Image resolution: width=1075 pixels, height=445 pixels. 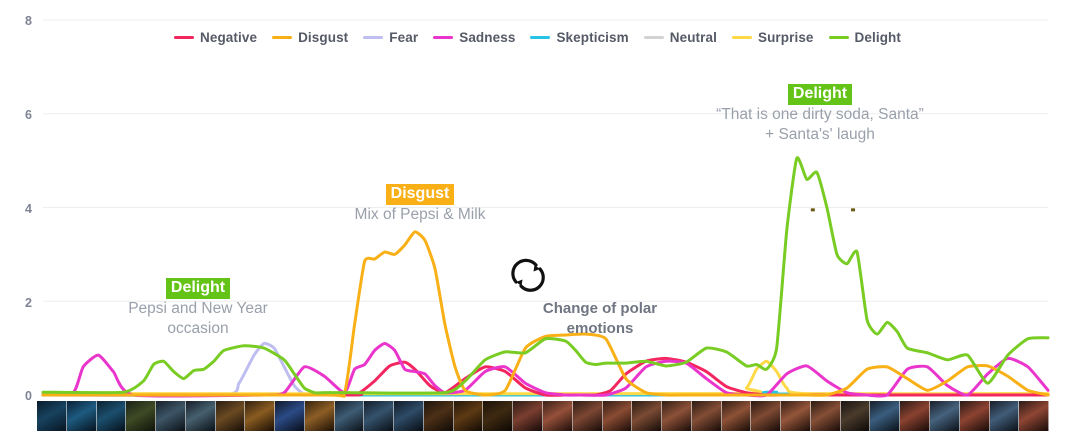 I want to click on annotation-disgust-pepsi-milk: Disgust Mix of Pepsi & Milk, so click(x=420, y=204).